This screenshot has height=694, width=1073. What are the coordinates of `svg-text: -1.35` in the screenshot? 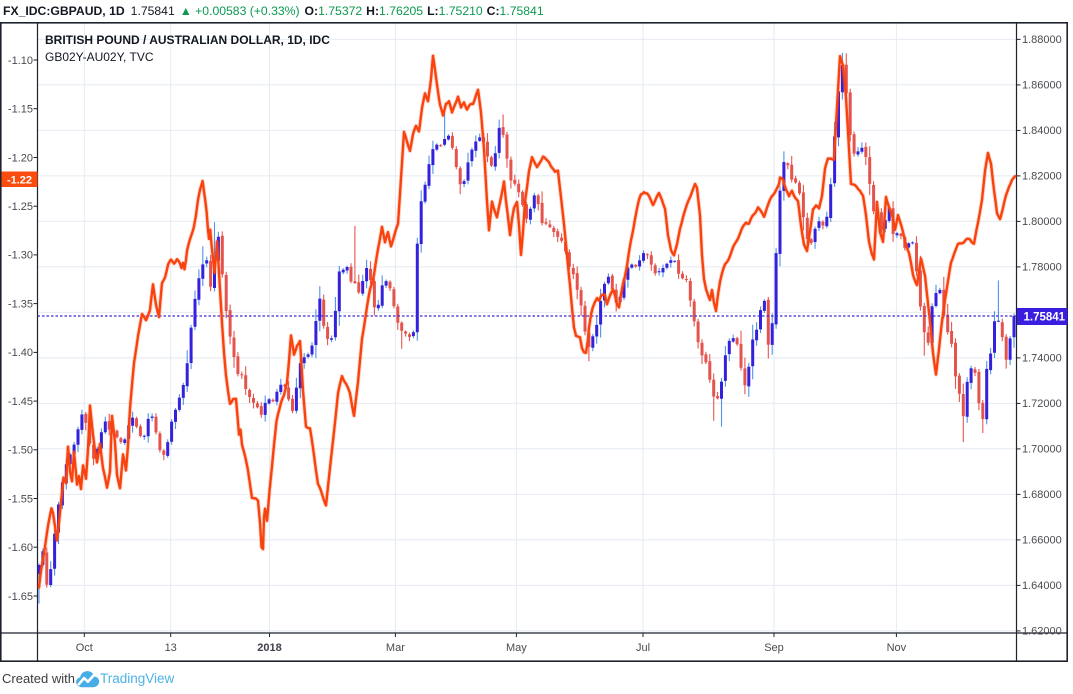 It's located at (20, 304).